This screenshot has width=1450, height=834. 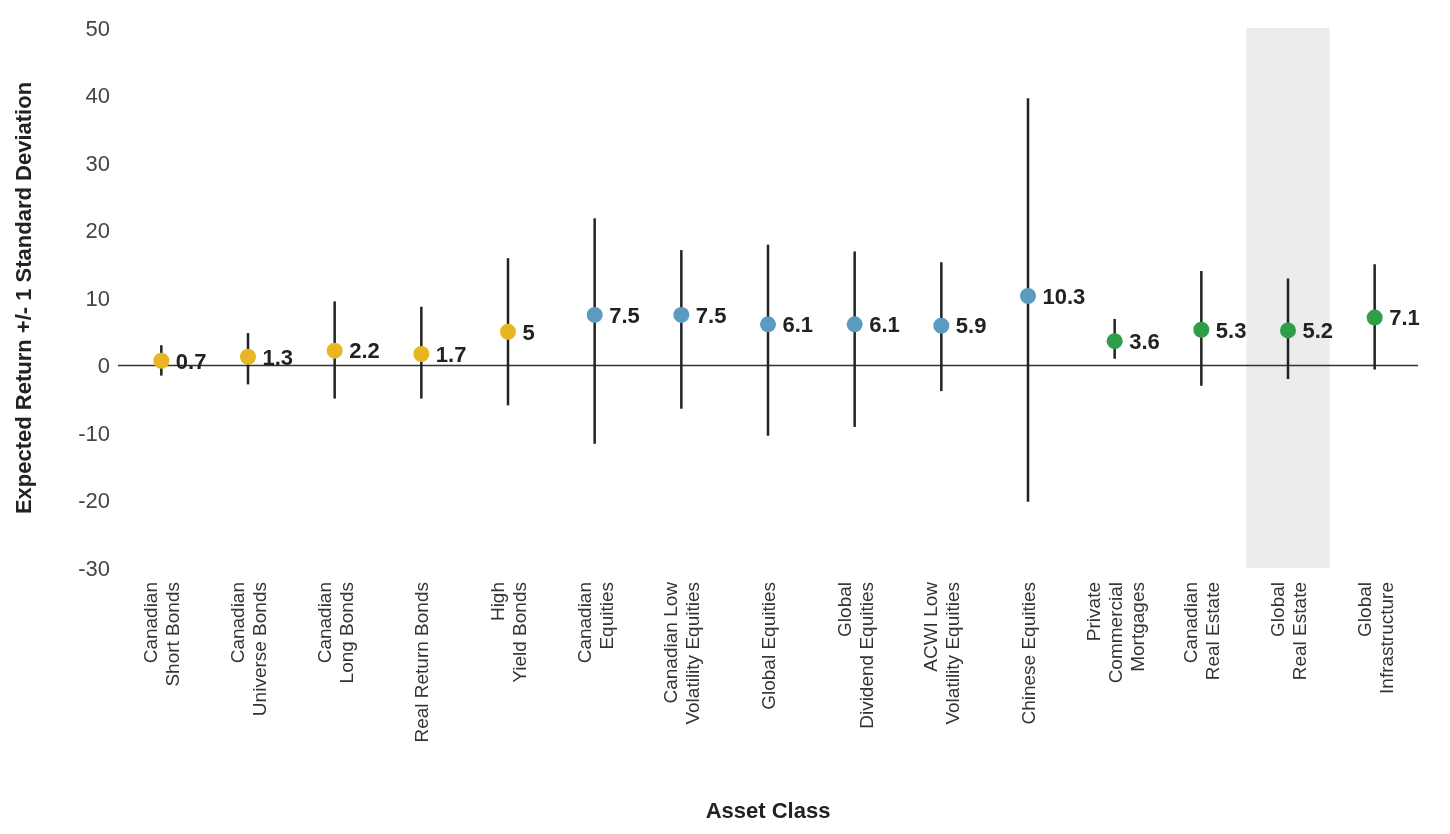 What do you see at coordinates (1202, 631) in the screenshot?
I see `x-tick-label: Canadian Real Estate` at bounding box center [1202, 631].